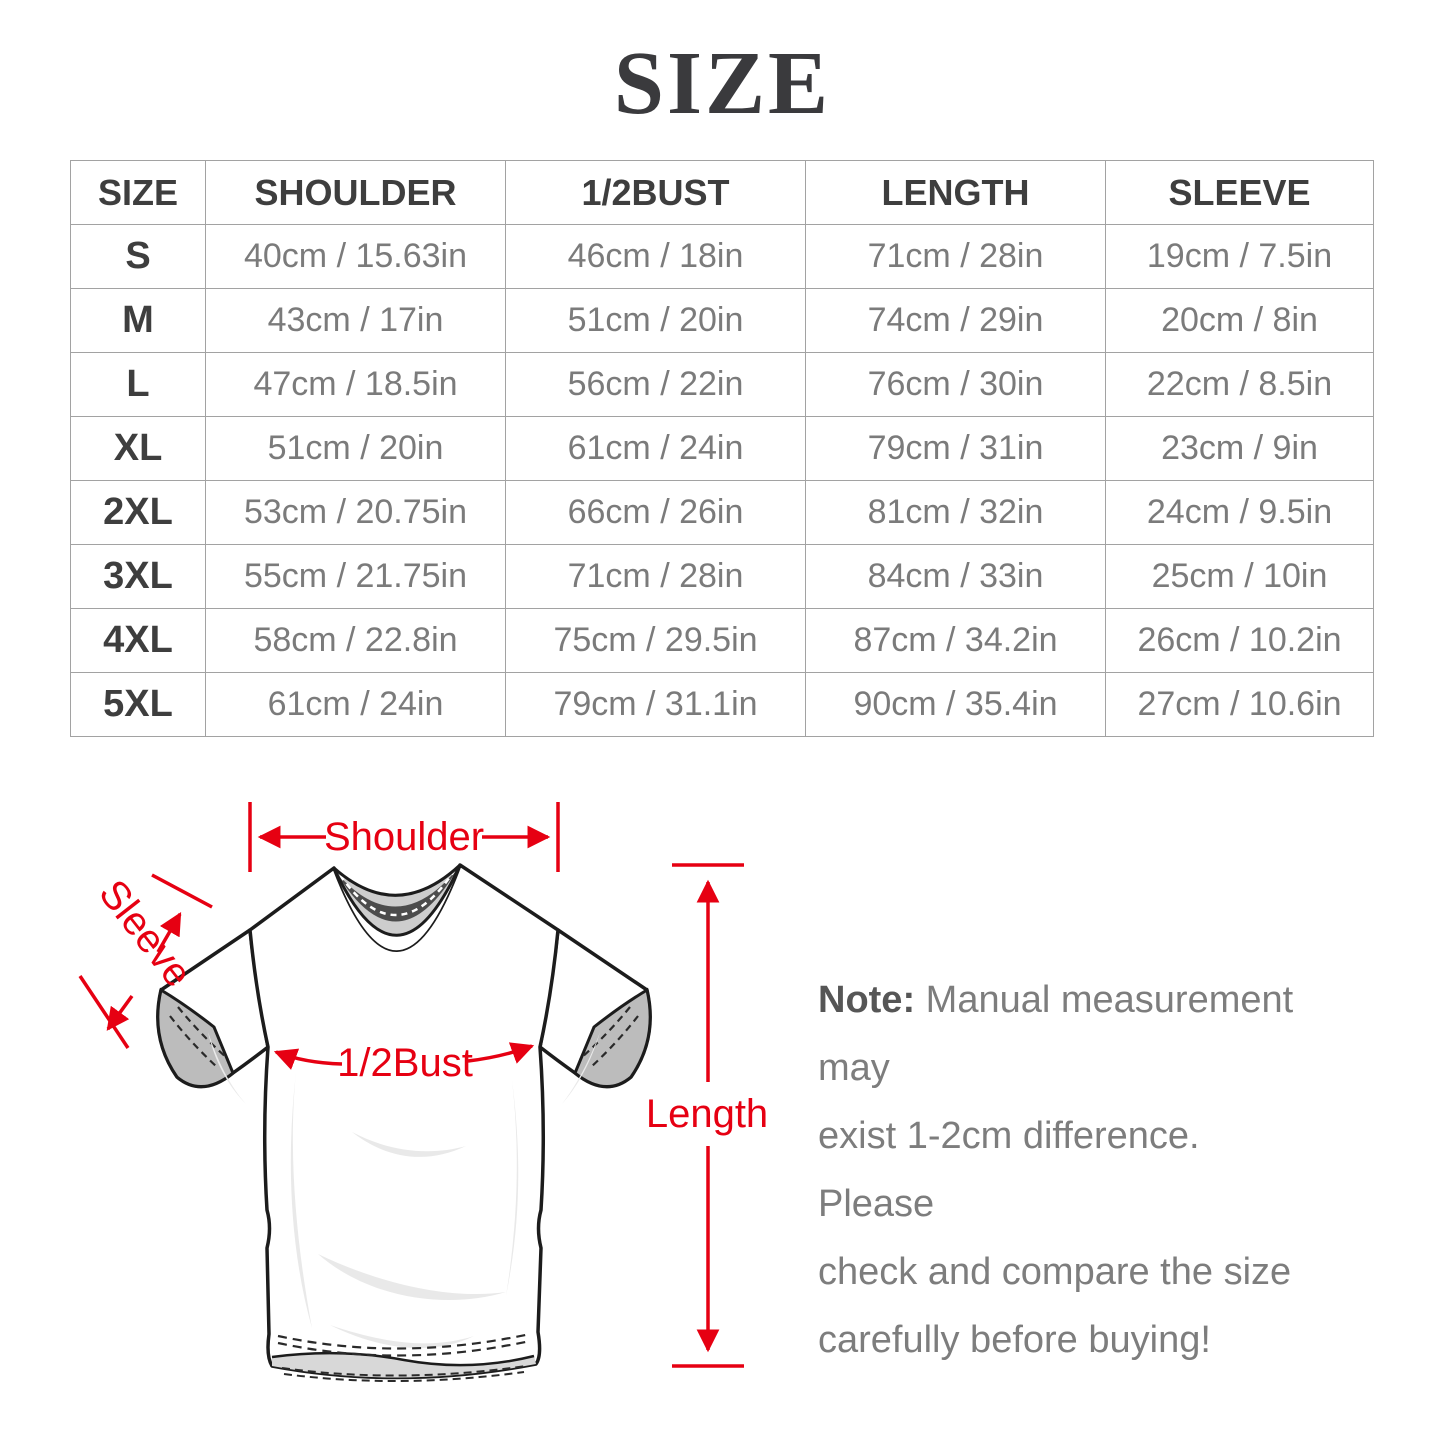 The image size is (1445, 1445). What do you see at coordinates (955, 640) in the screenshot?
I see `length-cell: 87cm / 34.2in` at bounding box center [955, 640].